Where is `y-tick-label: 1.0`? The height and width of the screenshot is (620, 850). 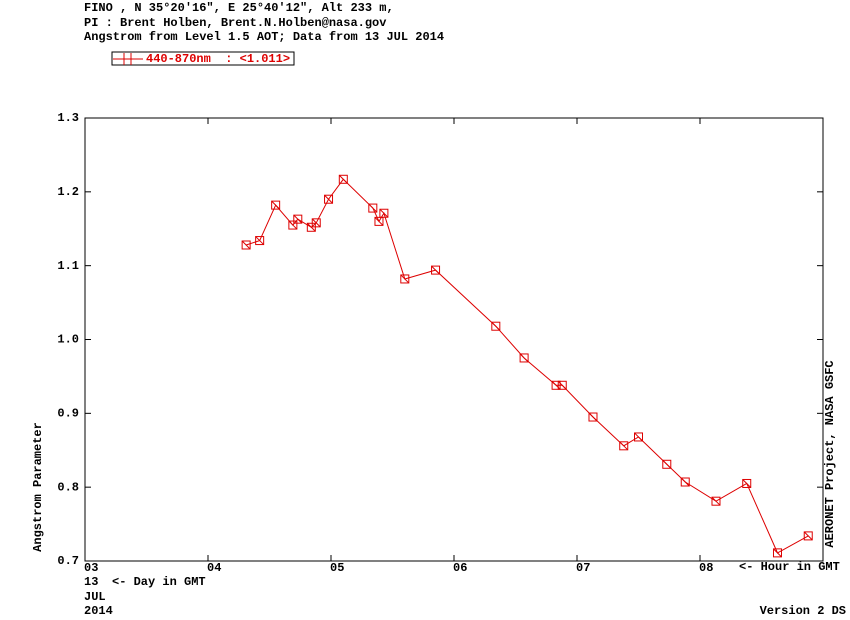
y-tick-label: 1.0 is located at coordinates (68, 340).